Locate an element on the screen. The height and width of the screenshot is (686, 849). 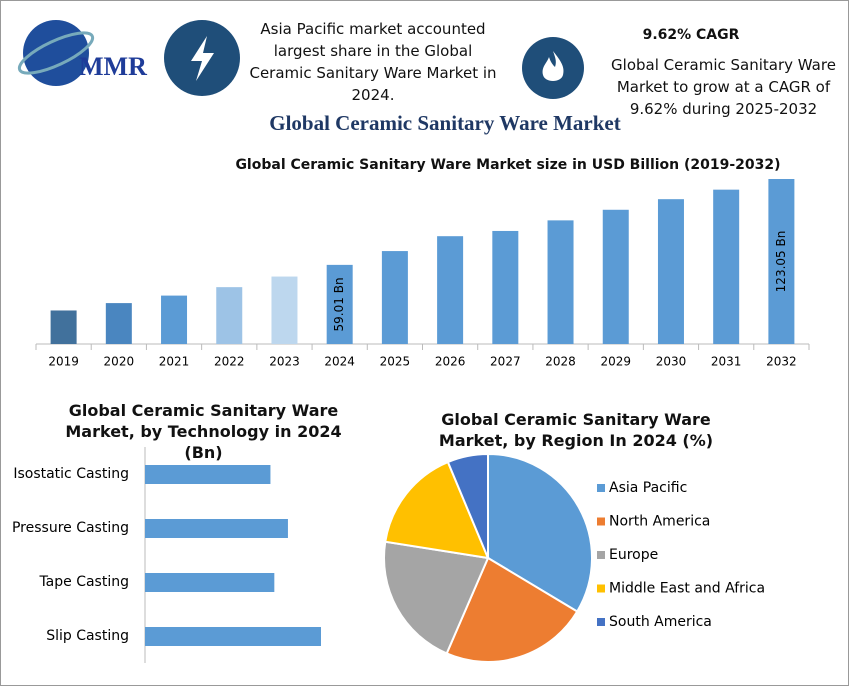
cagr: 9.62% CAGR is located at coordinates (691, 35).